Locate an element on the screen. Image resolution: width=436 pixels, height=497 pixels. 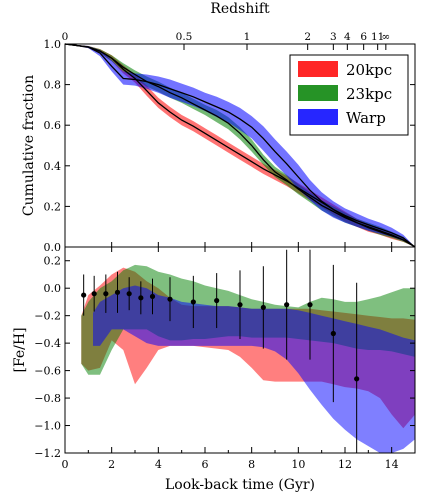
redshift-tick-labels: 0 0.5 1 2 3 4 6 11∞ is located at coordinates (226, 37).